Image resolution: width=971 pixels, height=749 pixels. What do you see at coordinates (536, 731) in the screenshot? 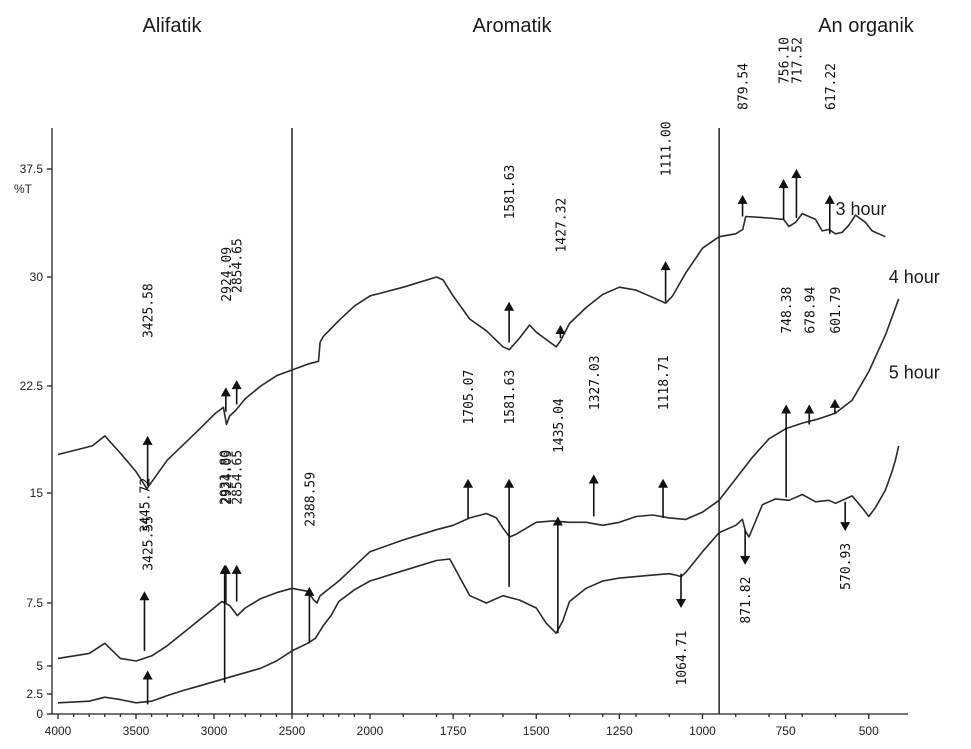
I see `x-tick-label: 1500` at bounding box center [536, 731].